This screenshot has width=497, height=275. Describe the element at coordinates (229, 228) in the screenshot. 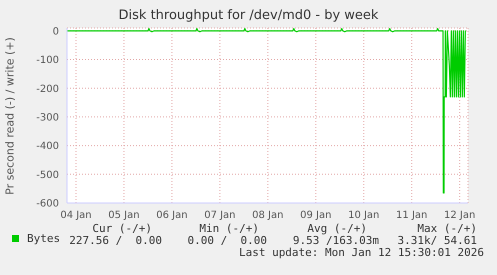

I see `text: Min (-/+)` at that location.